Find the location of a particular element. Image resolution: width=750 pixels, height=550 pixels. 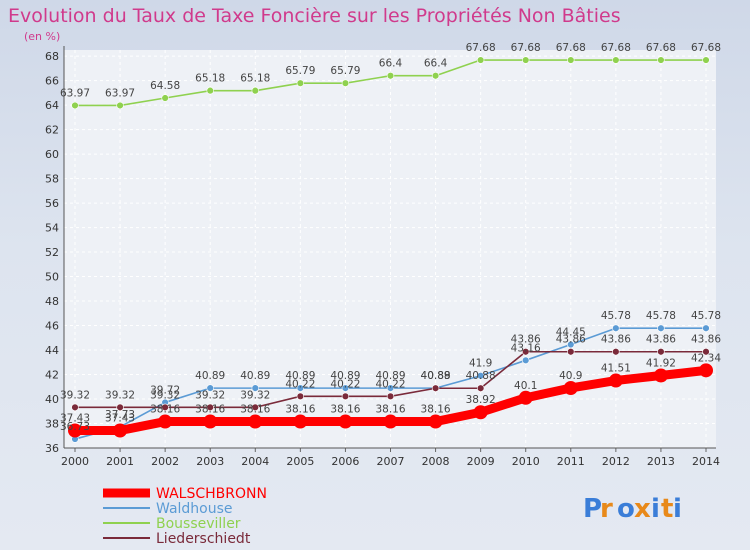

data-label-walschbronn: 40.9 is located at coordinates (570, 376).